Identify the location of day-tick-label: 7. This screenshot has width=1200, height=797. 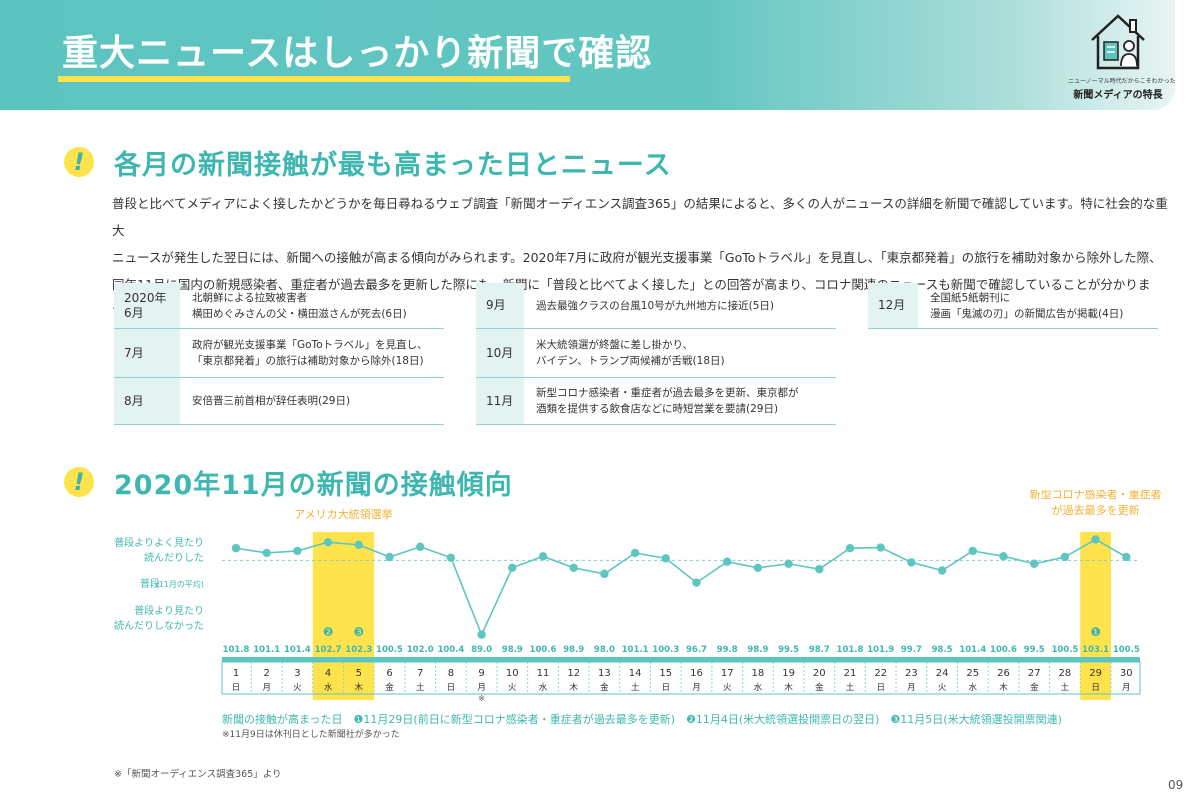
(420, 673).